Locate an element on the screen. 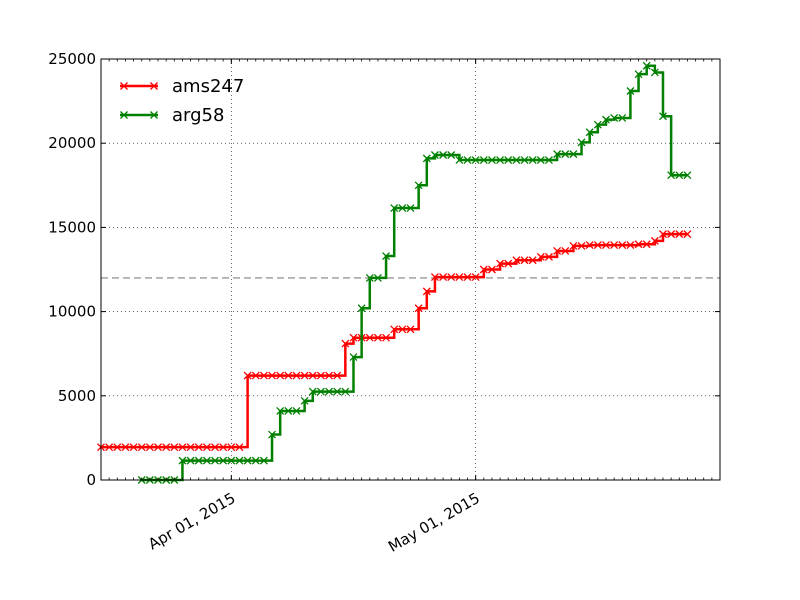 The width and height of the screenshot is (800, 600). legend-entry-arg58: arg58 is located at coordinates (172, 115).